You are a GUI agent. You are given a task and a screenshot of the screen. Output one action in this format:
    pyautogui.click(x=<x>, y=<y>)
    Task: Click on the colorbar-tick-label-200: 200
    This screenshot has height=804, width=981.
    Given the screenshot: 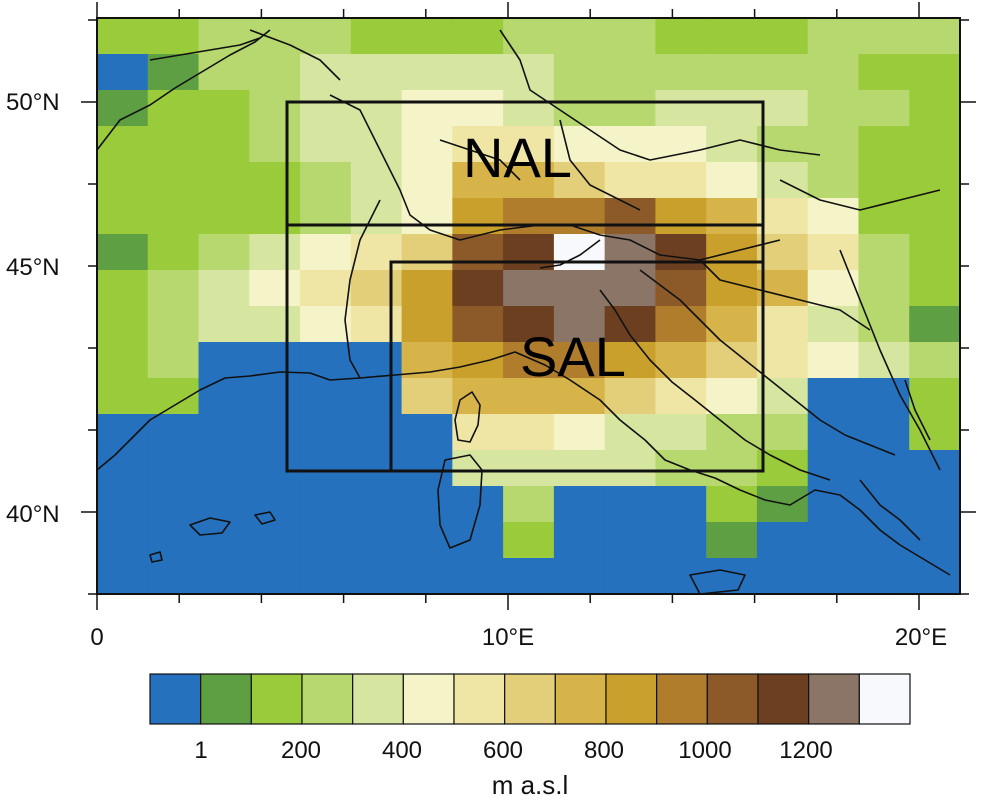 What is the action you would take?
    pyautogui.click(x=301, y=750)
    